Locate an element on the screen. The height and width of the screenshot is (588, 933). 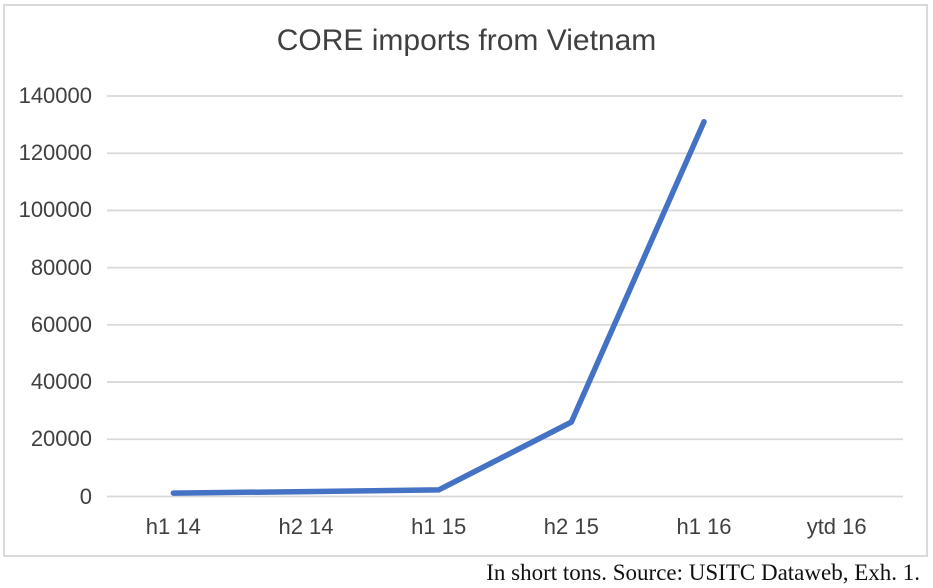
chart-title: CORE imports from Vietnam is located at coordinates (466, 40).